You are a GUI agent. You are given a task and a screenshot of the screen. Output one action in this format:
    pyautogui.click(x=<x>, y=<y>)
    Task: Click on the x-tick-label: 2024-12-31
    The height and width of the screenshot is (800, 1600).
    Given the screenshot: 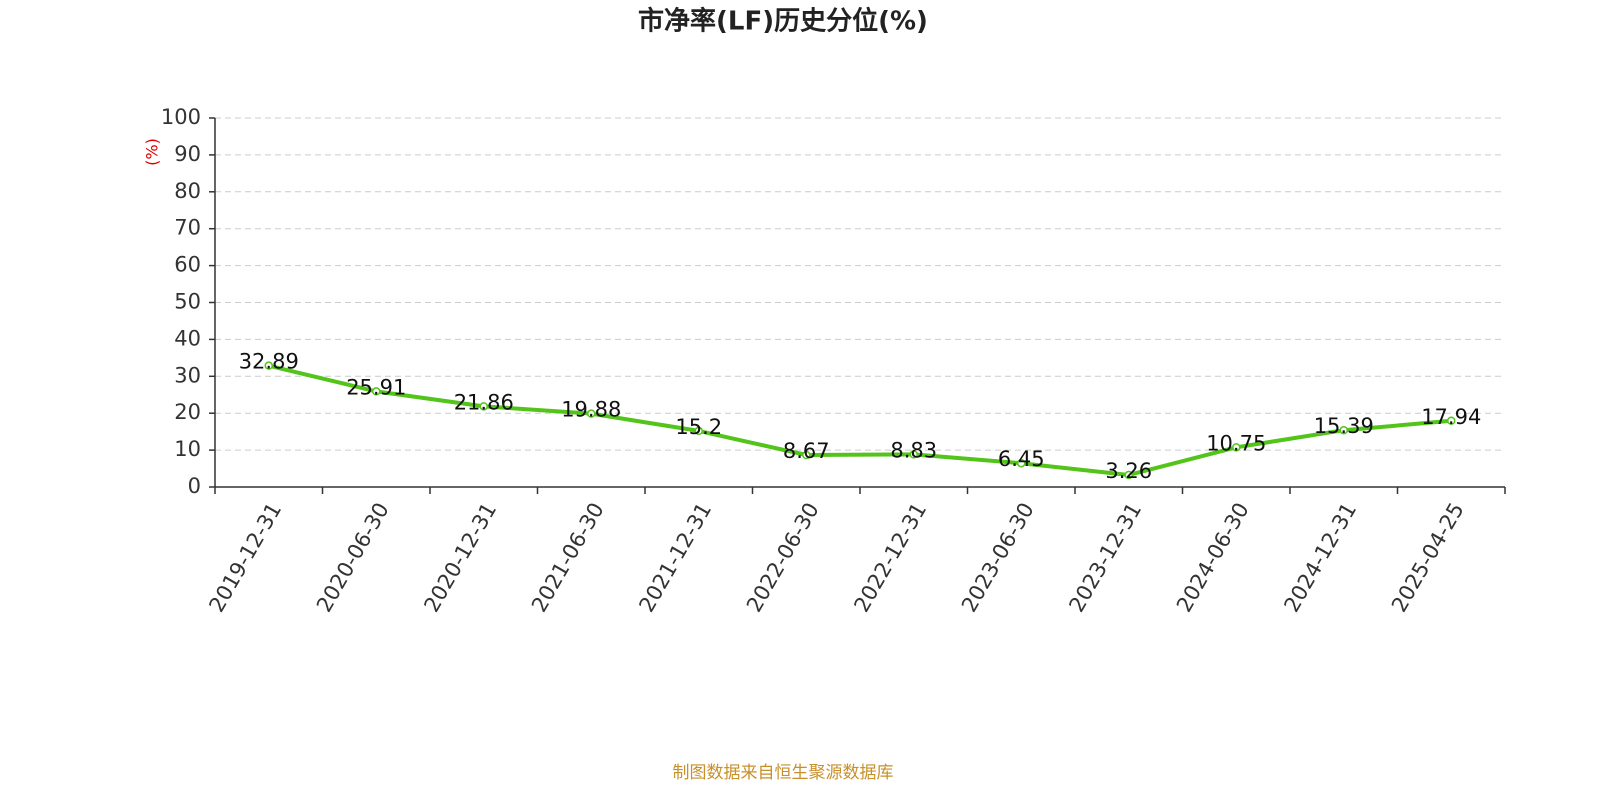 What is the action you would take?
    pyautogui.click(x=1320, y=558)
    